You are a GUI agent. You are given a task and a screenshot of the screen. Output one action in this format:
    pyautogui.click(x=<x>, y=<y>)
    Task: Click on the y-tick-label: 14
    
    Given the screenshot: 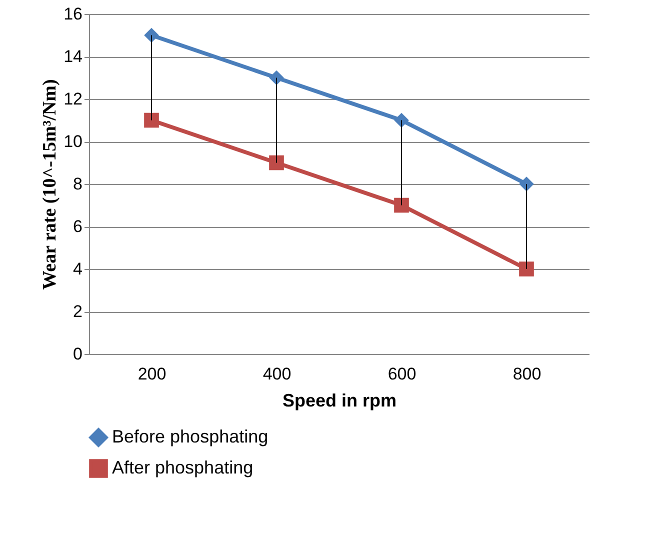 What is the action you would take?
    pyautogui.click(x=73, y=56)
    